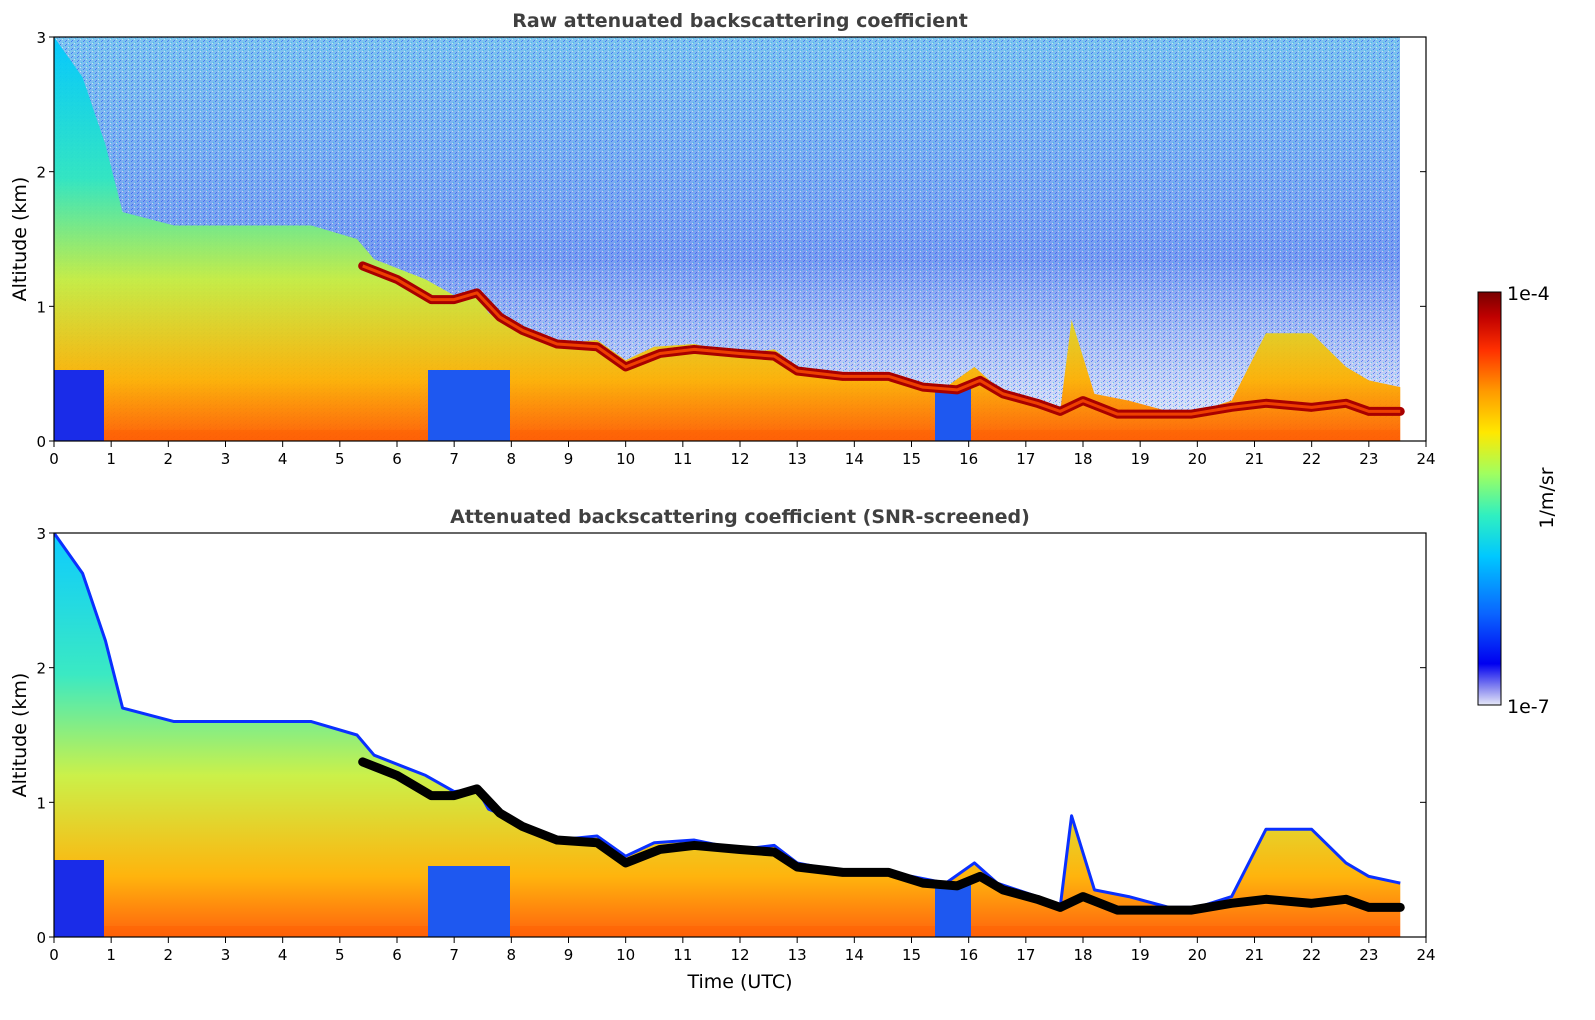 This screenshot has width=1595, height=1020. Describe the element at coordinates (739, 982) in the screenshot. I see `x-axis-label: Time (UTC)` at that location.